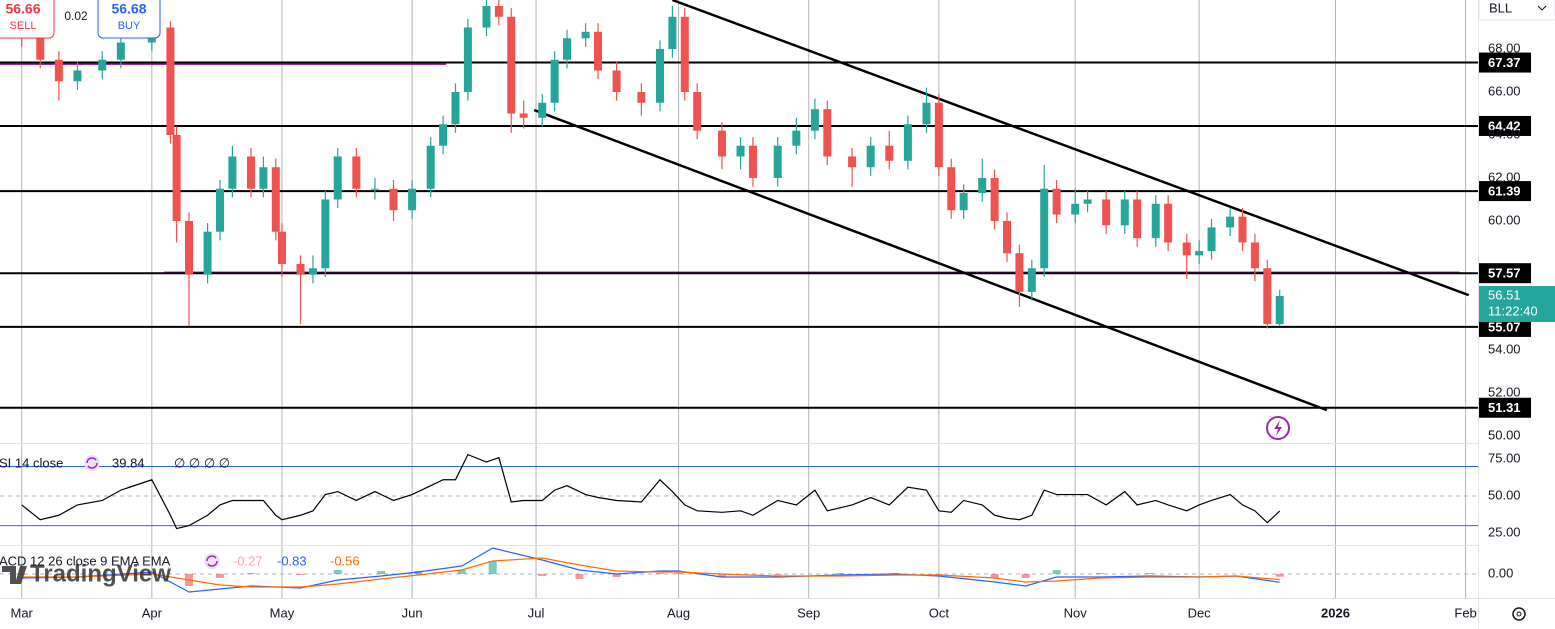 The image size is (1555, 629). Describe the element at coordinates (650, 572) in the screenshot. I see `macd-line` at that location.